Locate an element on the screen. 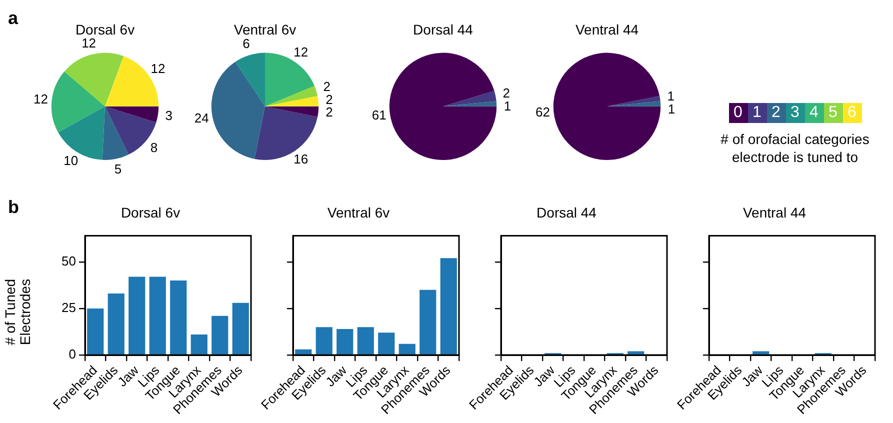 The width and height of the screenshot is (893, 423). legend-label: 6 is located at coordinates (855, 113).